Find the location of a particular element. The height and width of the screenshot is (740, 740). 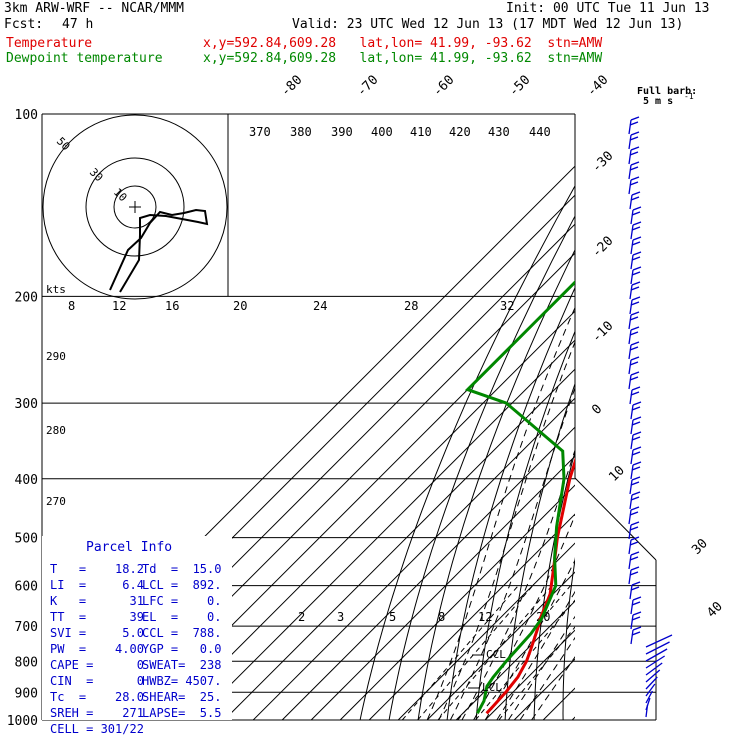

speed-axis-label: 28 is located at coordinates (411, 306).